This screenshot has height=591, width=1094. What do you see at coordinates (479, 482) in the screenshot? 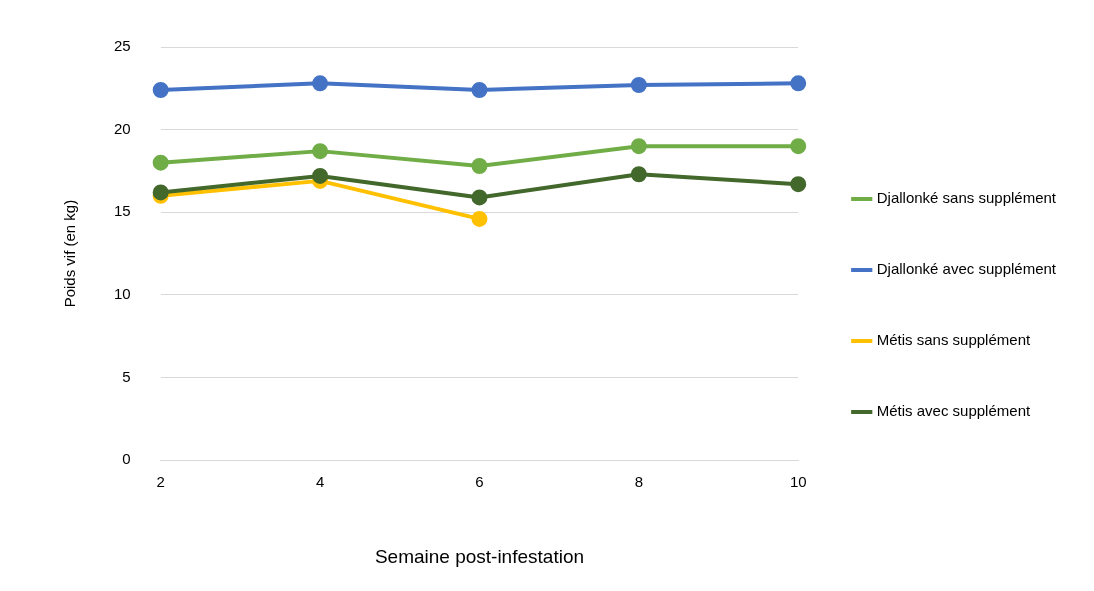
I see `x-tick-label: 6` at bounding box center [479, 482].